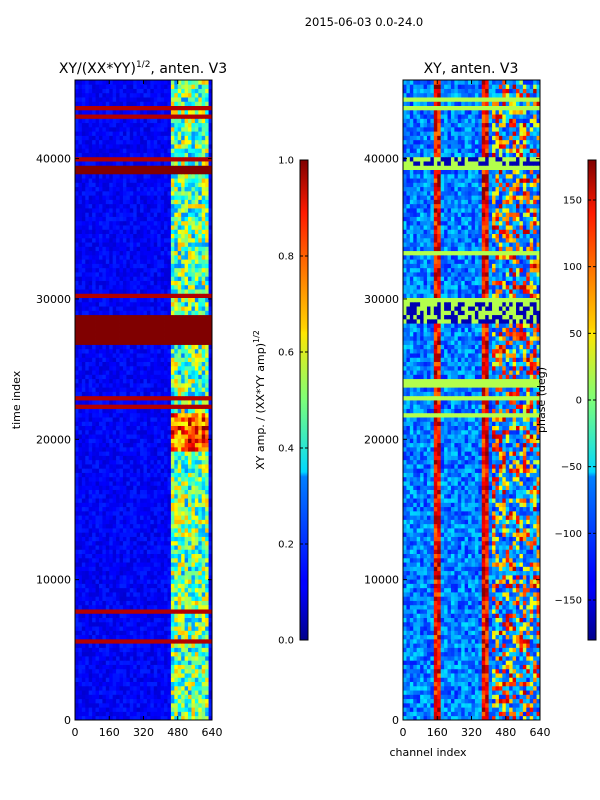 The width and height of the screenshot is (600, 800). Describe the element at coordinates (260, 406) in the screenshot. I see `colorbar1-label-main: XY amp. / (XX*YY amp)` at that location.